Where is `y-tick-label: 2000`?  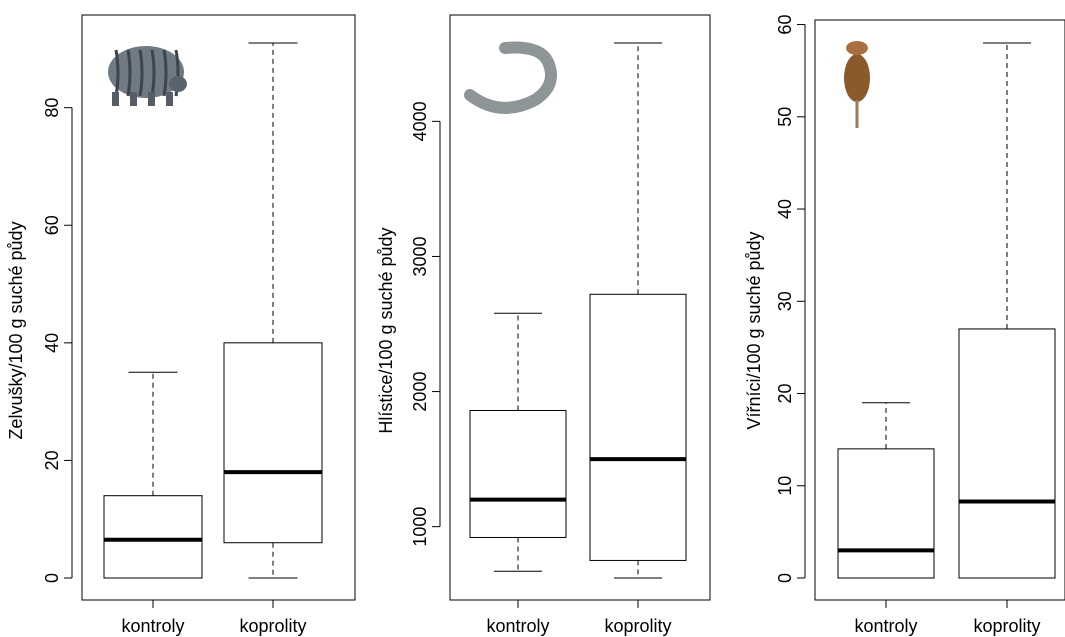 y-tick-label: 2000 is located at coordinates (420, 392).